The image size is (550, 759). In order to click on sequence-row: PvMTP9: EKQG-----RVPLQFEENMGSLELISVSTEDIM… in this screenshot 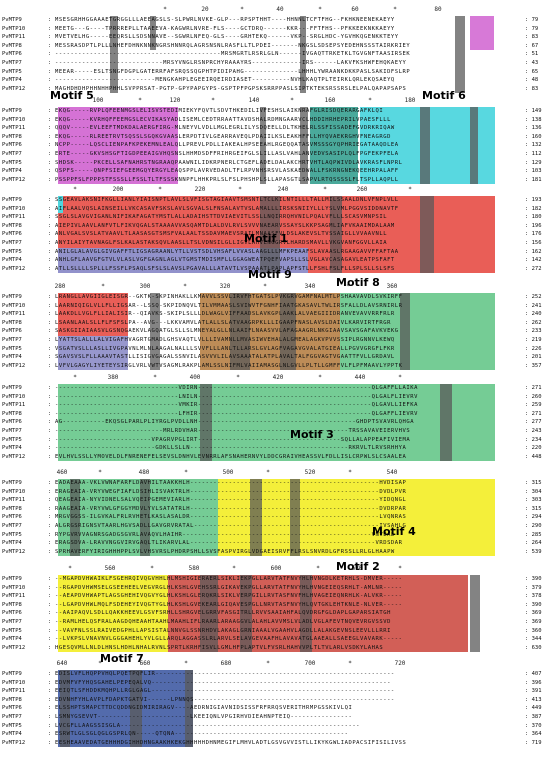, I will do `click(275, 111)`.